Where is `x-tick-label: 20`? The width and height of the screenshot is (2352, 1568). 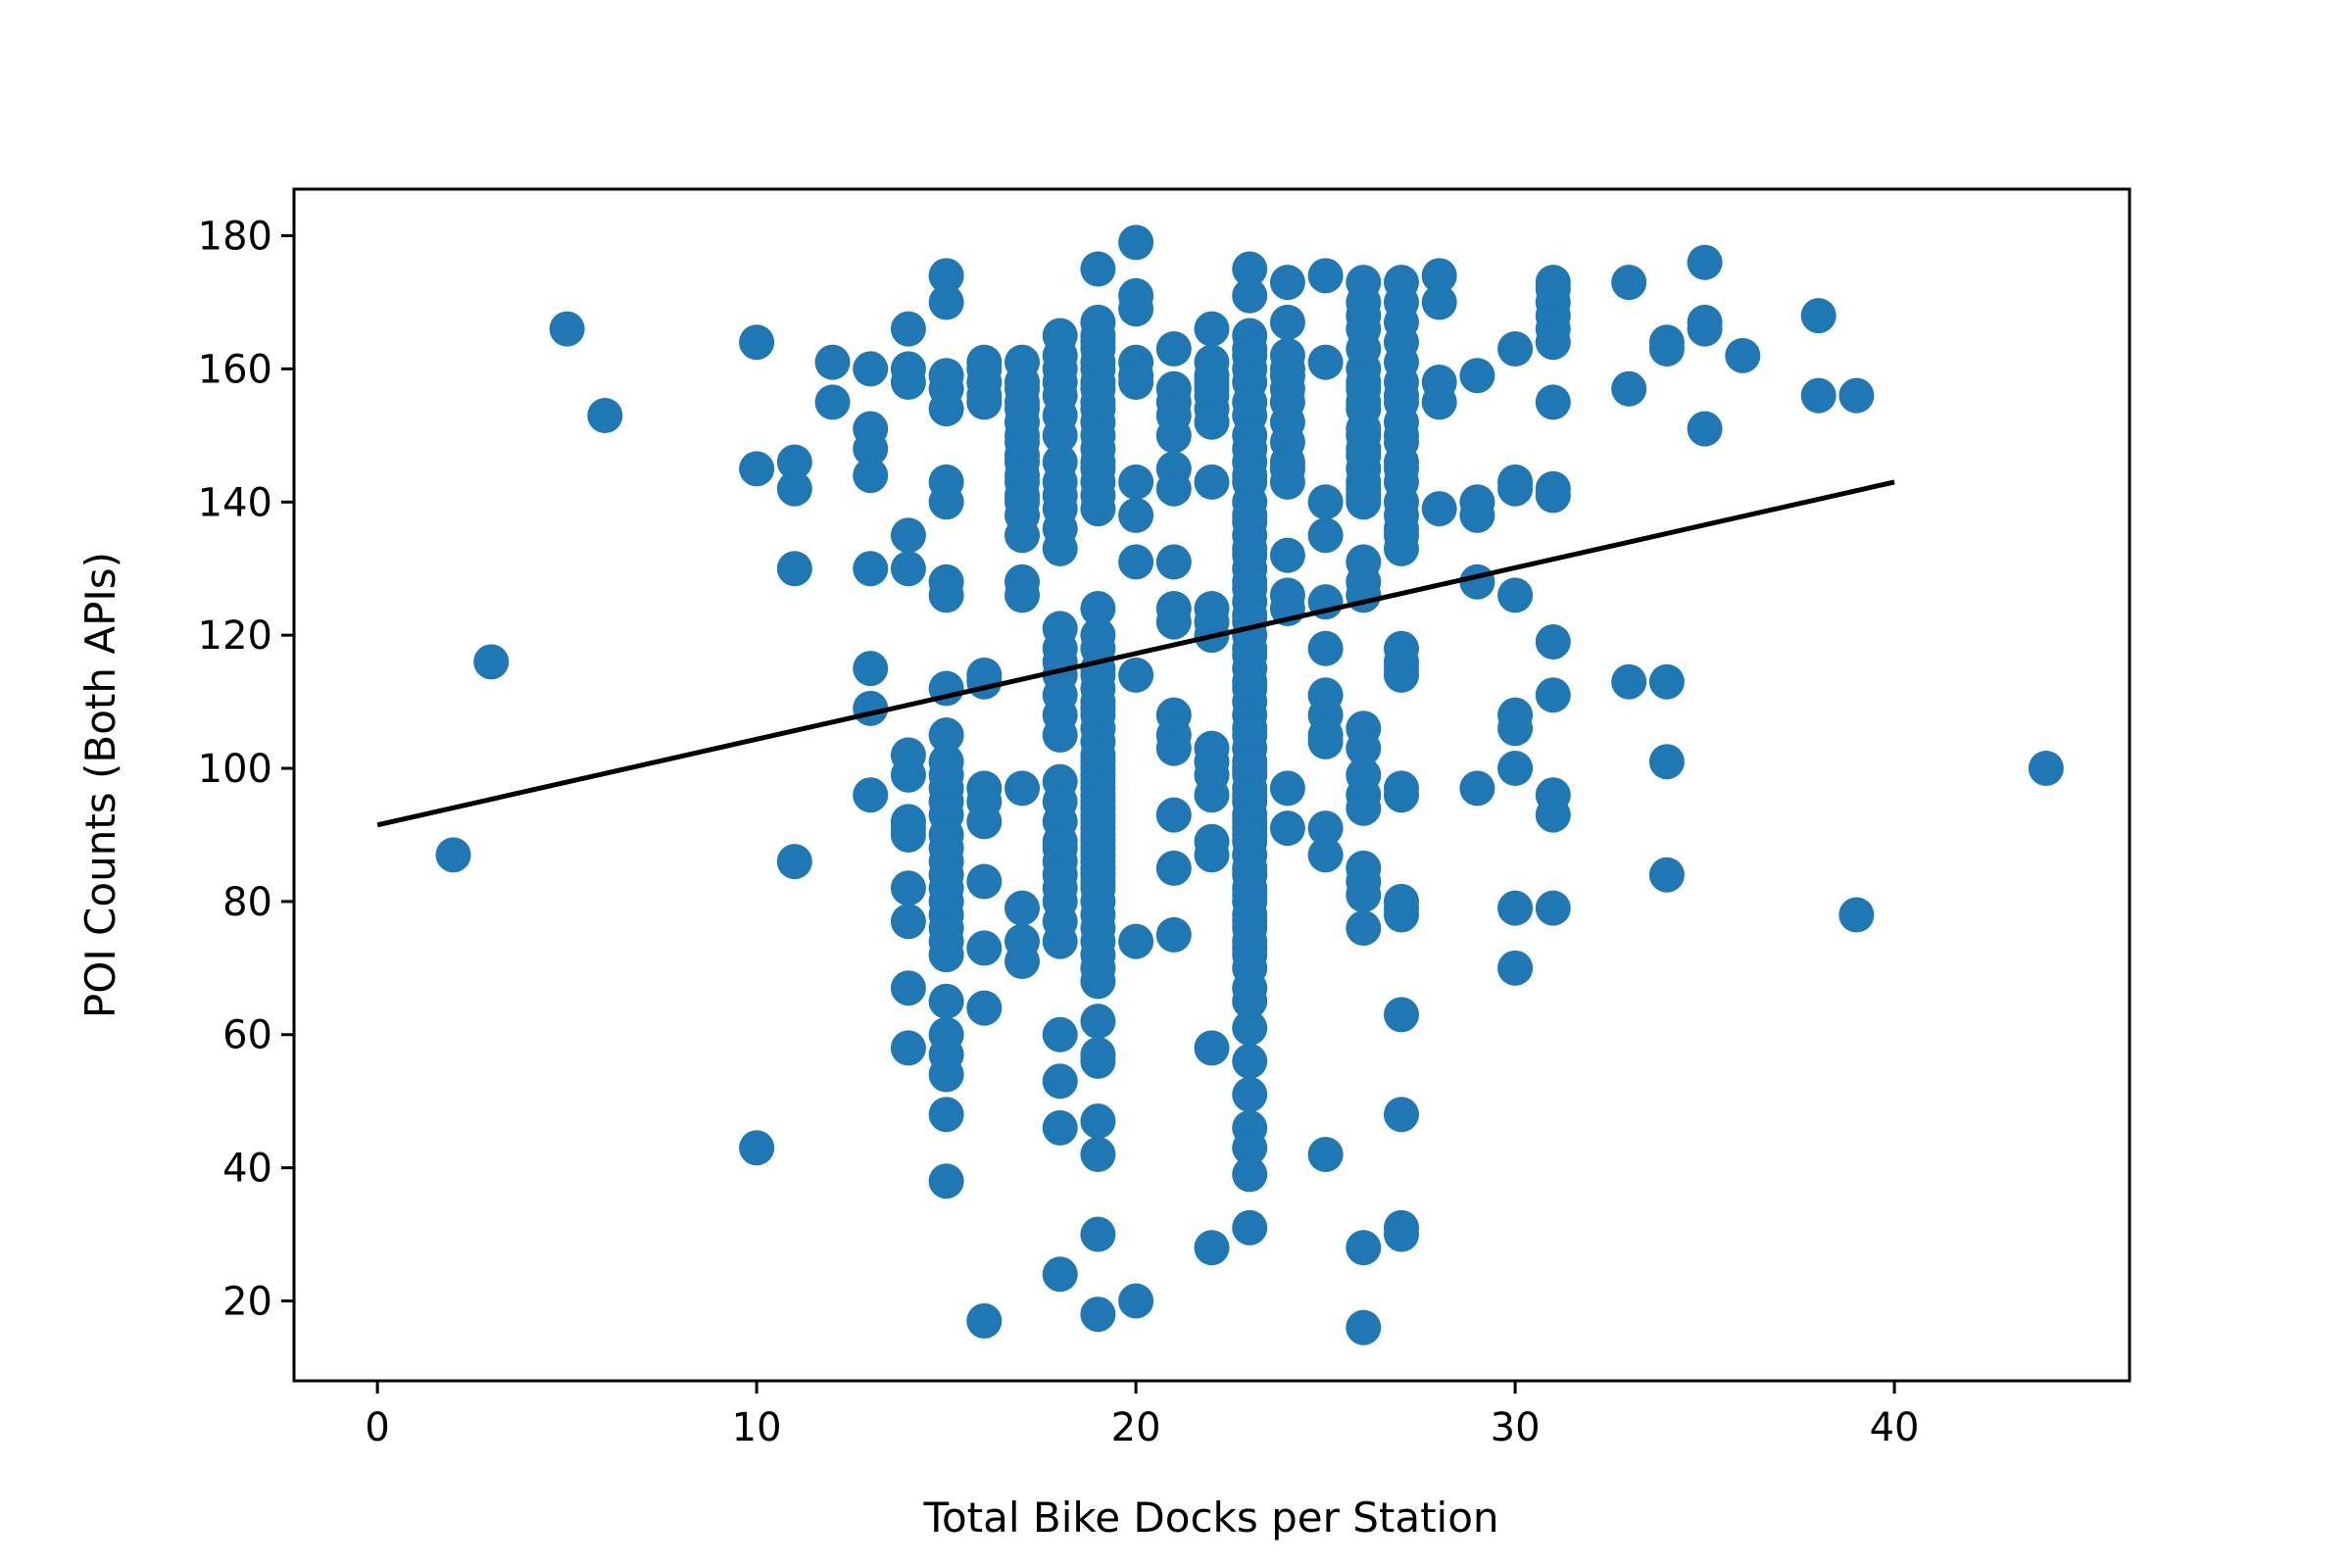 x-tick-label: 20 is located at coordinates (1136, 1427).